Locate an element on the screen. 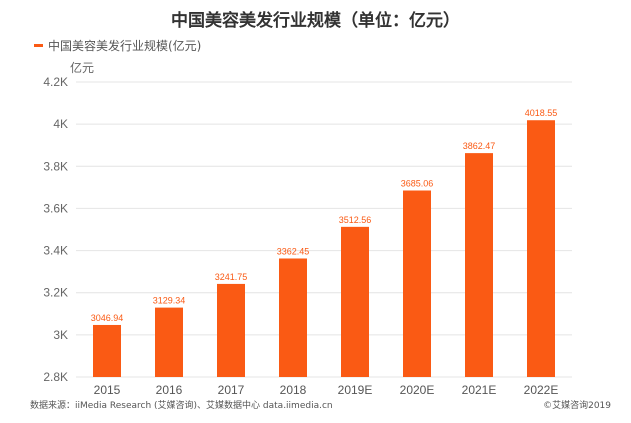 The height and width of the screenshot is (423, 631). y-tick-label: 3.2K is located at coordinates (55, 293).